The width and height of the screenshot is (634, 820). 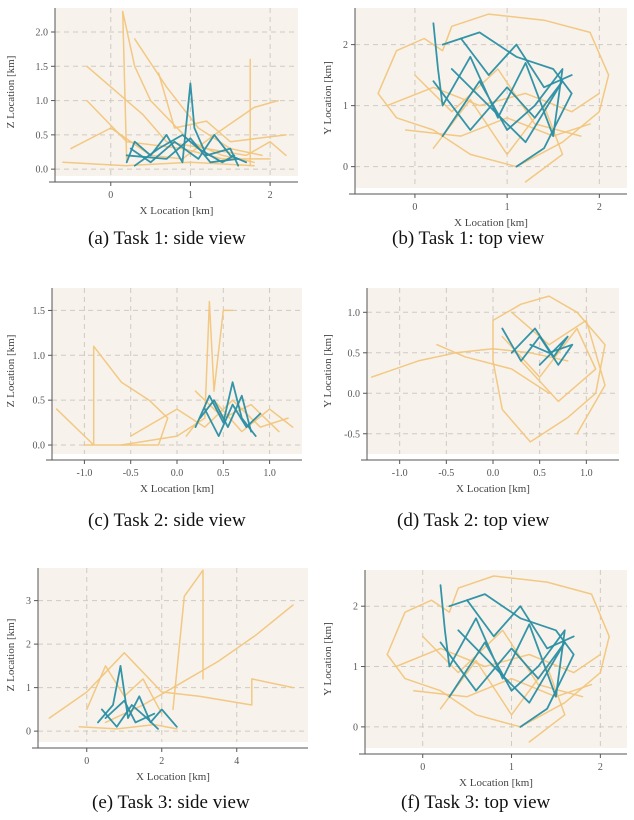 I want to click on x-tick-label: -0.5, so click(x=131, y=473).